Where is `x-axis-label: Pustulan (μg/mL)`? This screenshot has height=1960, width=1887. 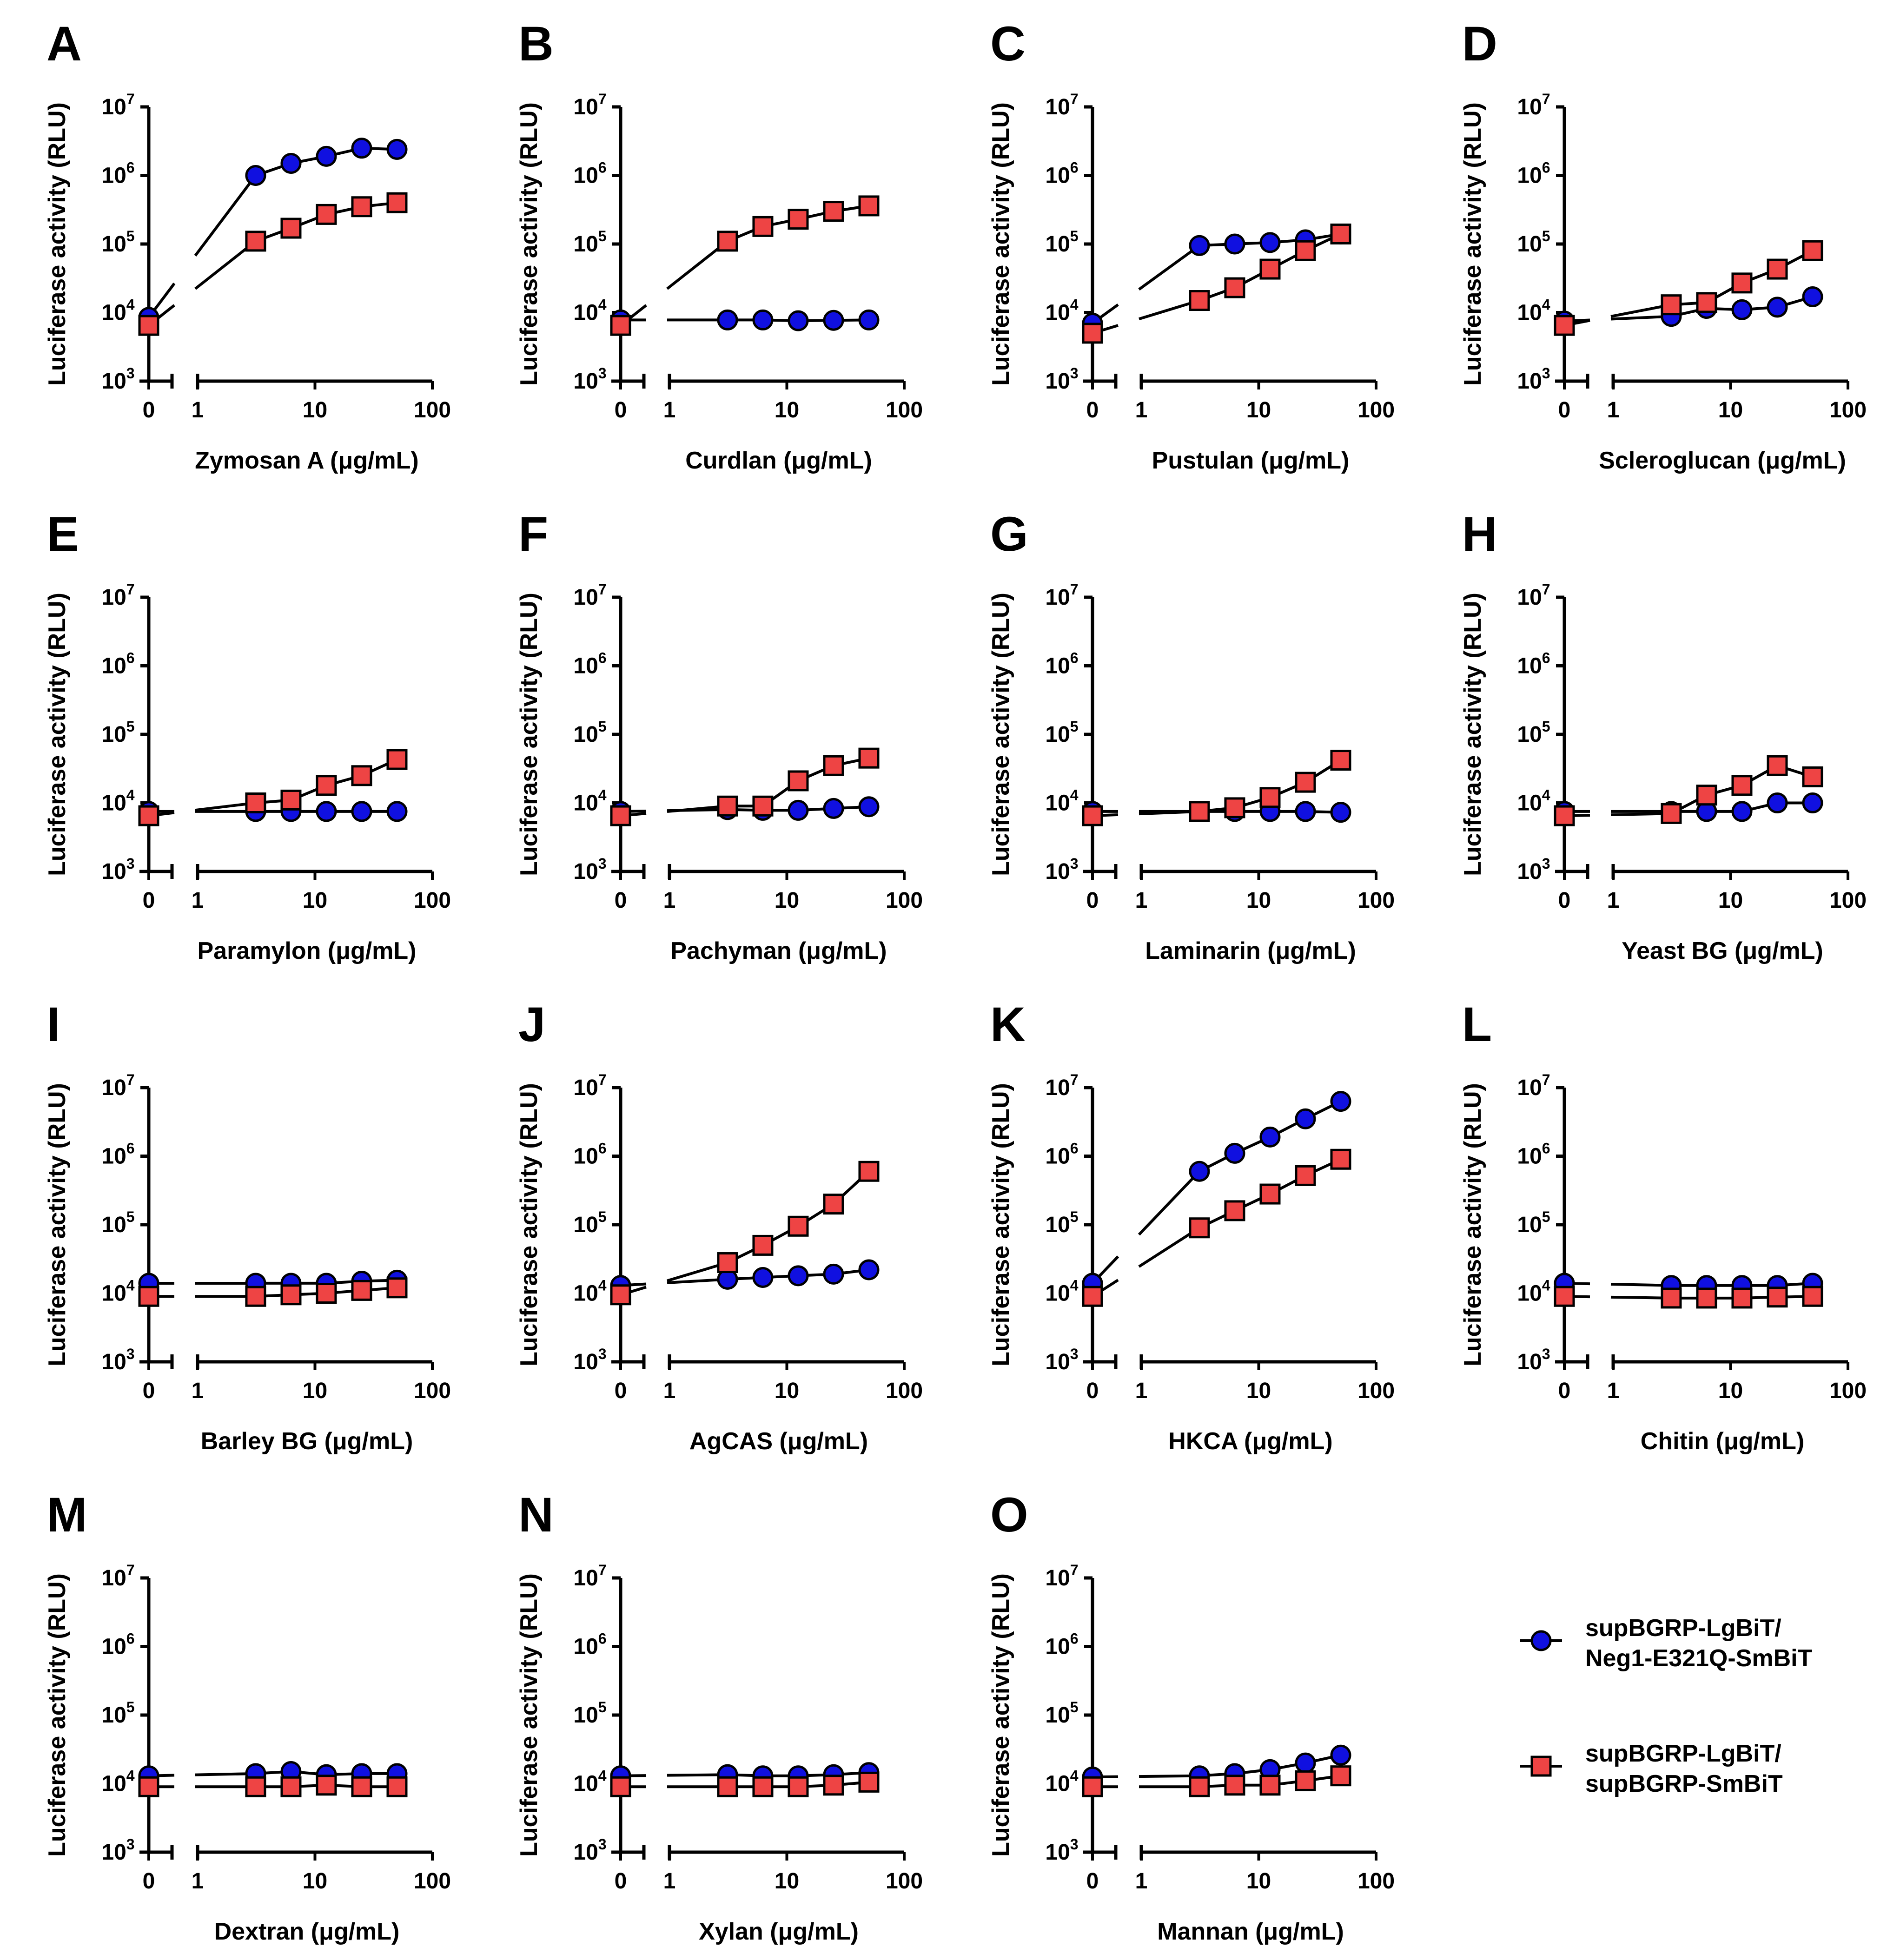 x-axis-label: Pustulan (μg/mL) is located at coordinates (1251, 460).